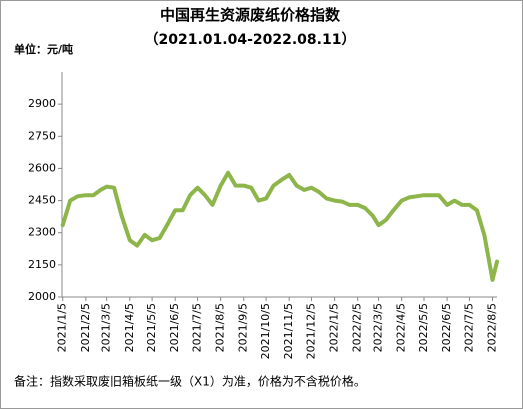 The width and height of the screenshot is (523, 409). Describe the element at coordinates (401, 327) in the screenshot. I see `x-tick-label: 2022/4/5` at that location.